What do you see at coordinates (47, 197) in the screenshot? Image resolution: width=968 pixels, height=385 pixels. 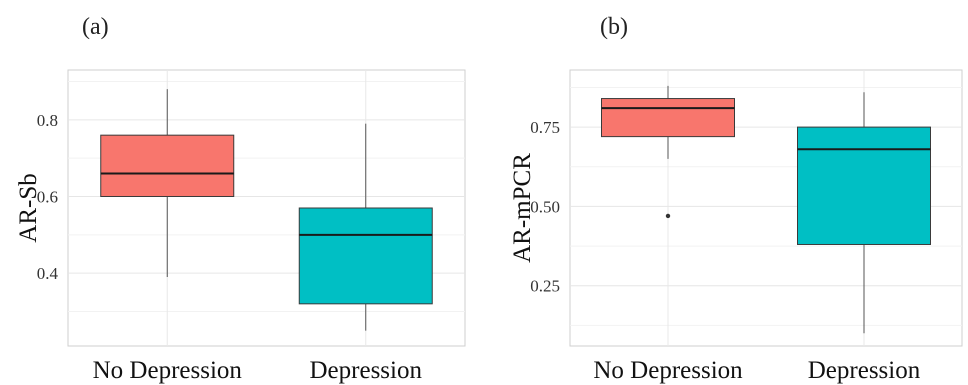 I see `y-tick-label: 0.6` at bounding box center [47, 197].